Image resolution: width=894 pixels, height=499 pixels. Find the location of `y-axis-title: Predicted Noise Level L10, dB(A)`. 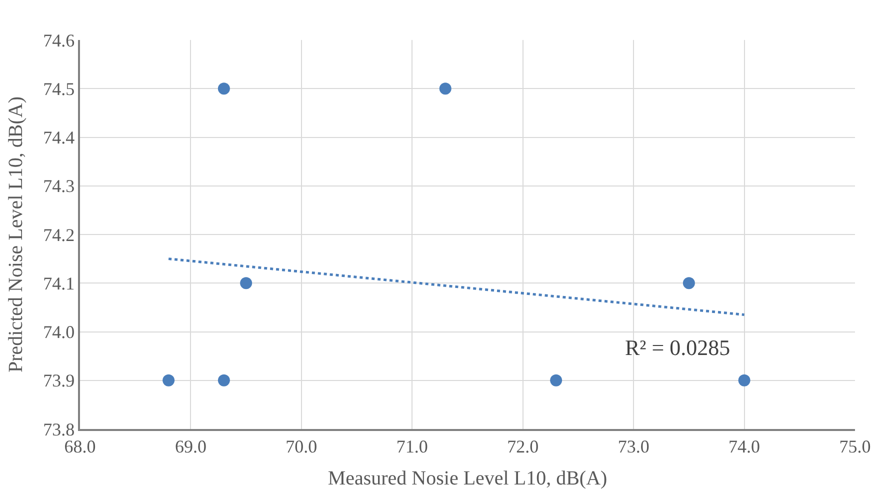

y-axis-title: Predicted Noise Level L10, dB(A) is located at coordinates (16, 234).